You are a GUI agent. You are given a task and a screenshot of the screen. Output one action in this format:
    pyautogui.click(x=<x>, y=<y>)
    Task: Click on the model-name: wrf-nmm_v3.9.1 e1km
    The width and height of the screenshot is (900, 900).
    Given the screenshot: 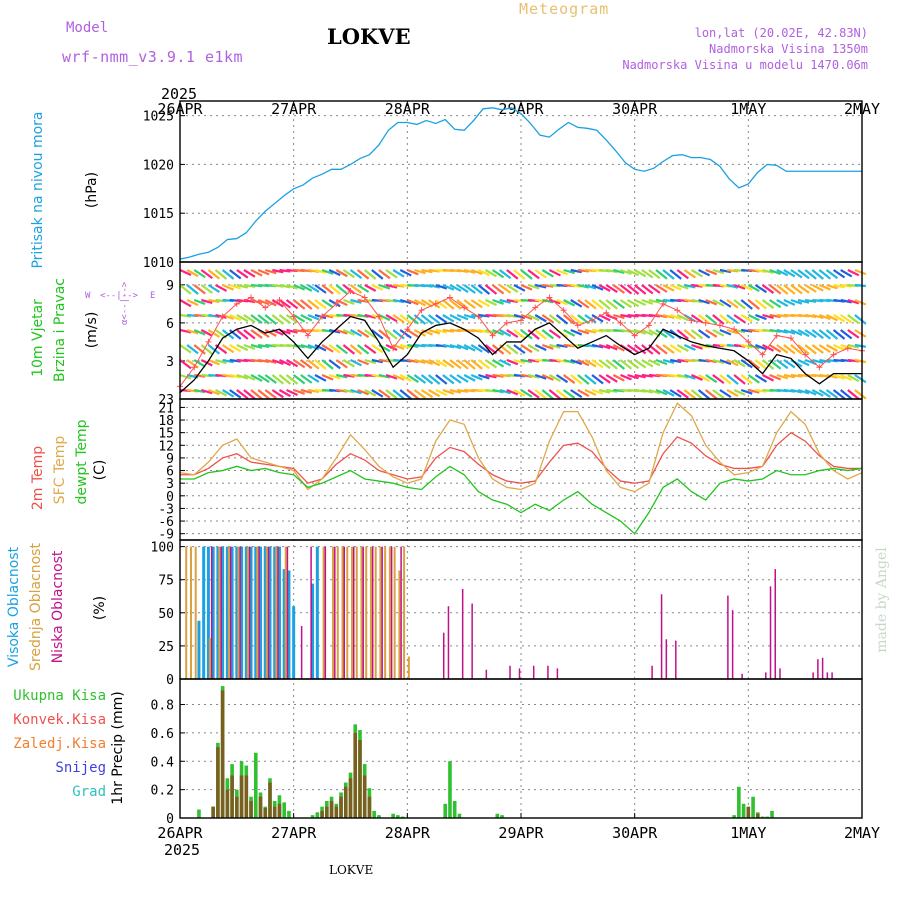 What is the action you would take?
    pyautogui.click(x=153, y=57)
    